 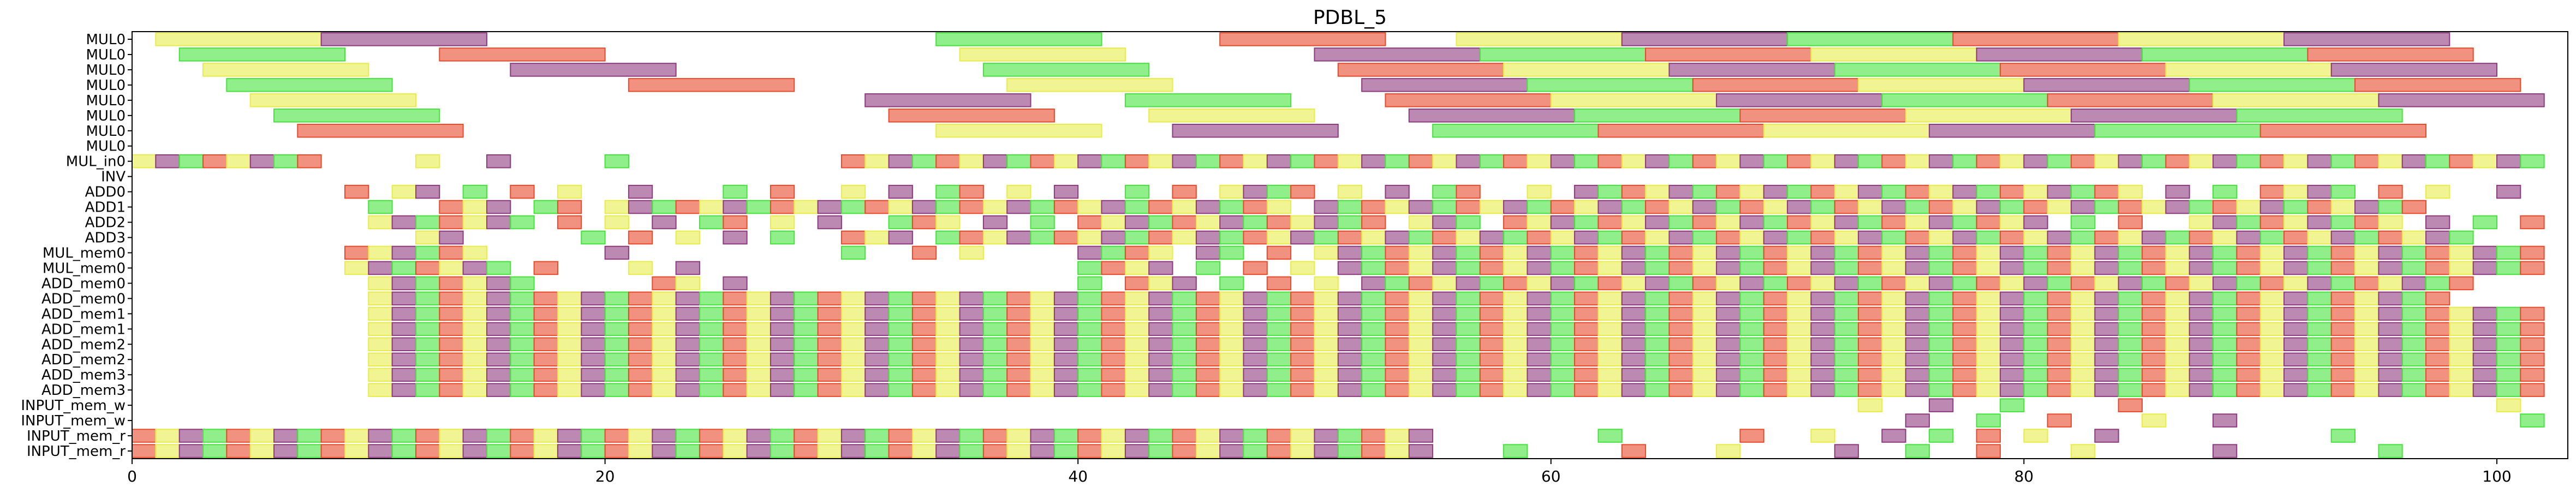 I want to click on x-tick-label: 100, so click(x=2496, y=476).